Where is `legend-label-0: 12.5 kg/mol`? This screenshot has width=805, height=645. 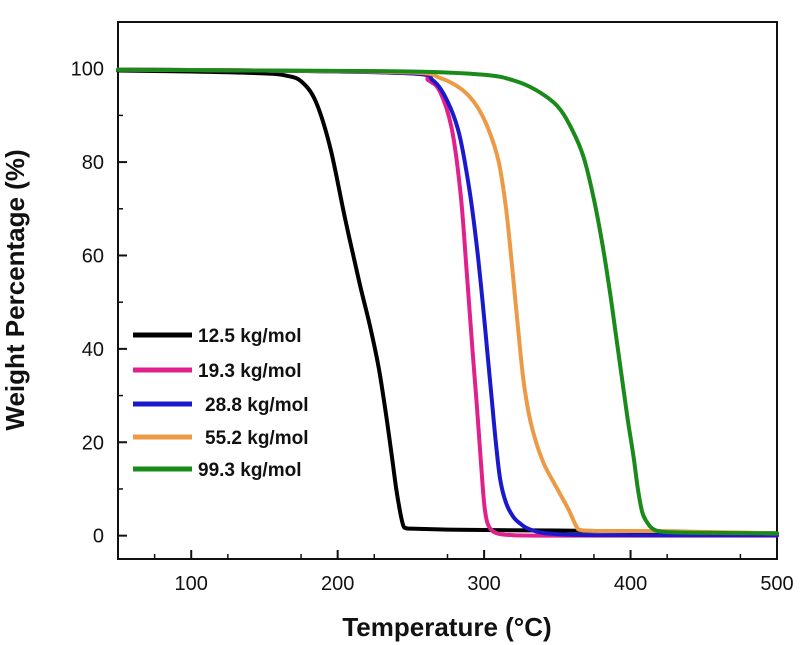
legend-label-0: 12.5 kg/mol is located at coordinates (250, 336).